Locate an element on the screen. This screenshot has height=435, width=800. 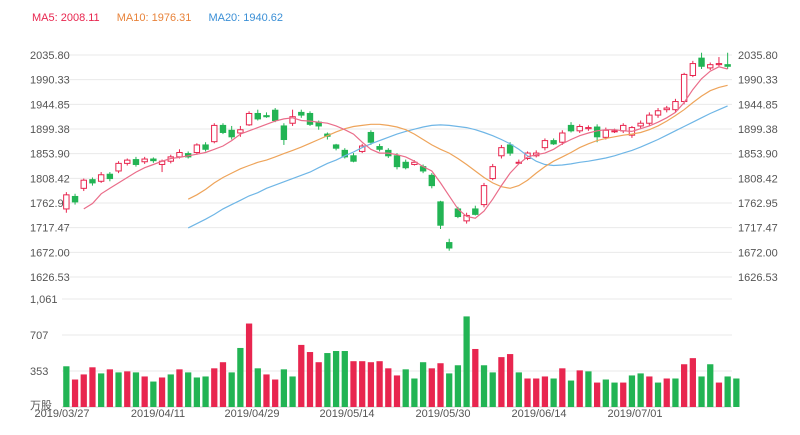
date-tick: 2019/06/14 is located at coordinates (538, 414).